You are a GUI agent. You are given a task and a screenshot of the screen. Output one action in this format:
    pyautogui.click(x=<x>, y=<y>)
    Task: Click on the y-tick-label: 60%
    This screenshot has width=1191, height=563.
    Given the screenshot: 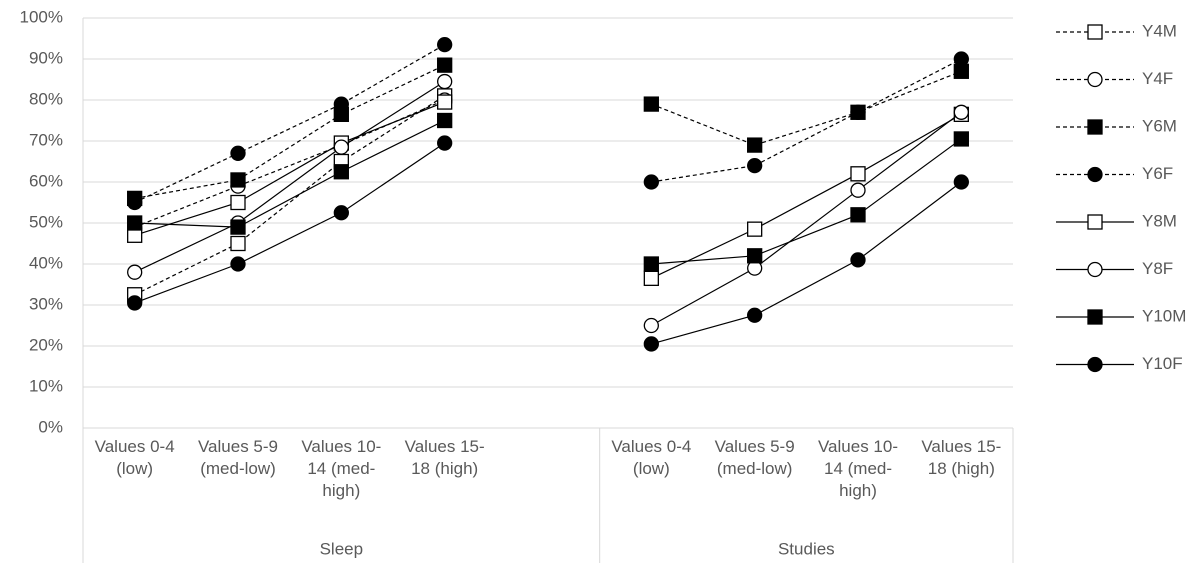 What is the action you would take?
    pyautogui.click(x=46, y=180)
    